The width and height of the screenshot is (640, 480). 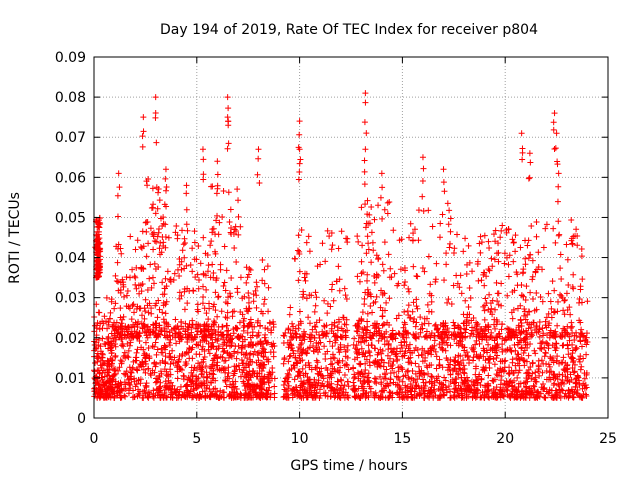 I want to click on x-tick-label: 5, so click(x=196, y=439).